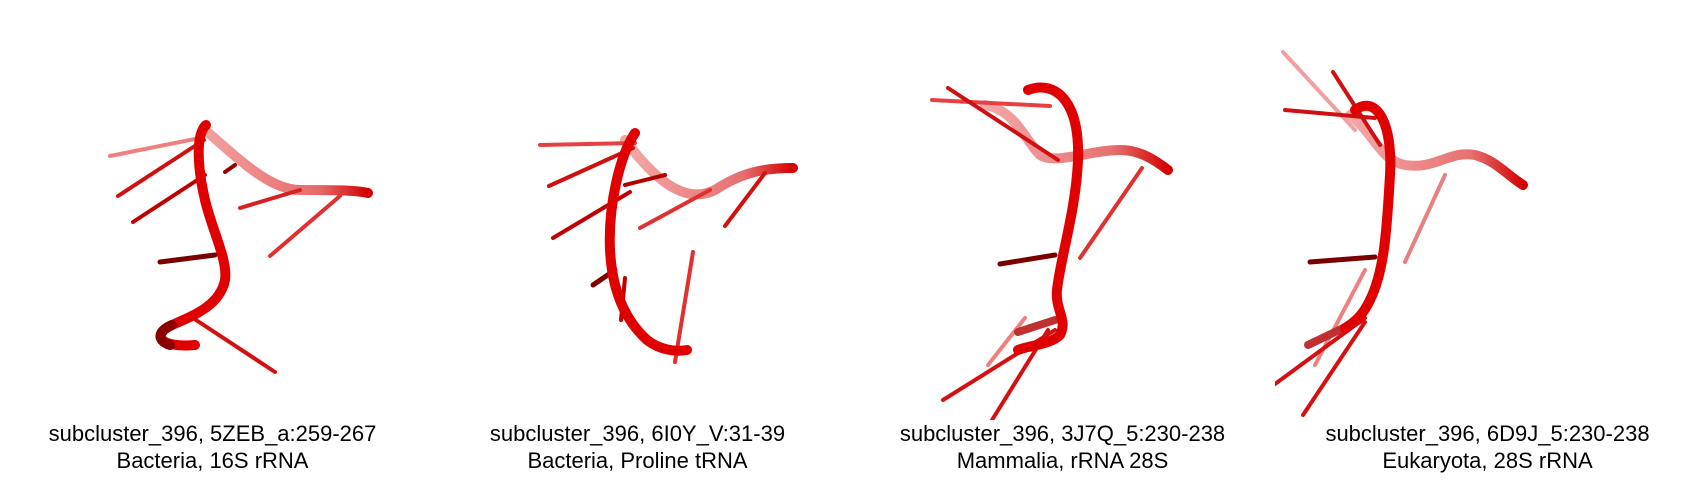 Image resolution: width=1700 pixels, height=480 pixels. What do you see at coordinates (212, 433) in the screenshot?
I see `structure-title-1: subcluster_396, 5ZEB_a:259-267` at bounding box center [212, 433].